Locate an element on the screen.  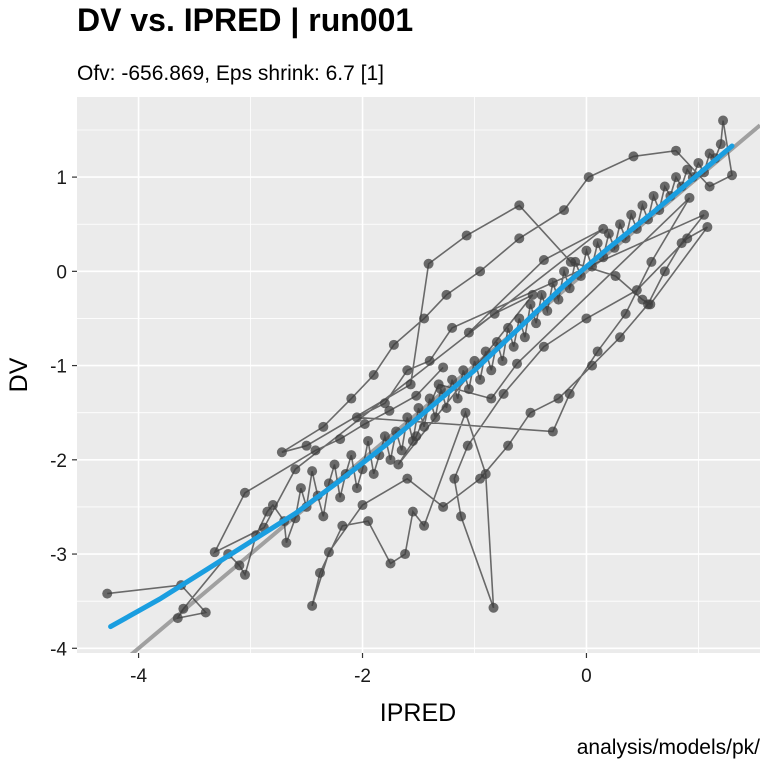
y-tick-label: -3 is located at coordinates (58, 555).